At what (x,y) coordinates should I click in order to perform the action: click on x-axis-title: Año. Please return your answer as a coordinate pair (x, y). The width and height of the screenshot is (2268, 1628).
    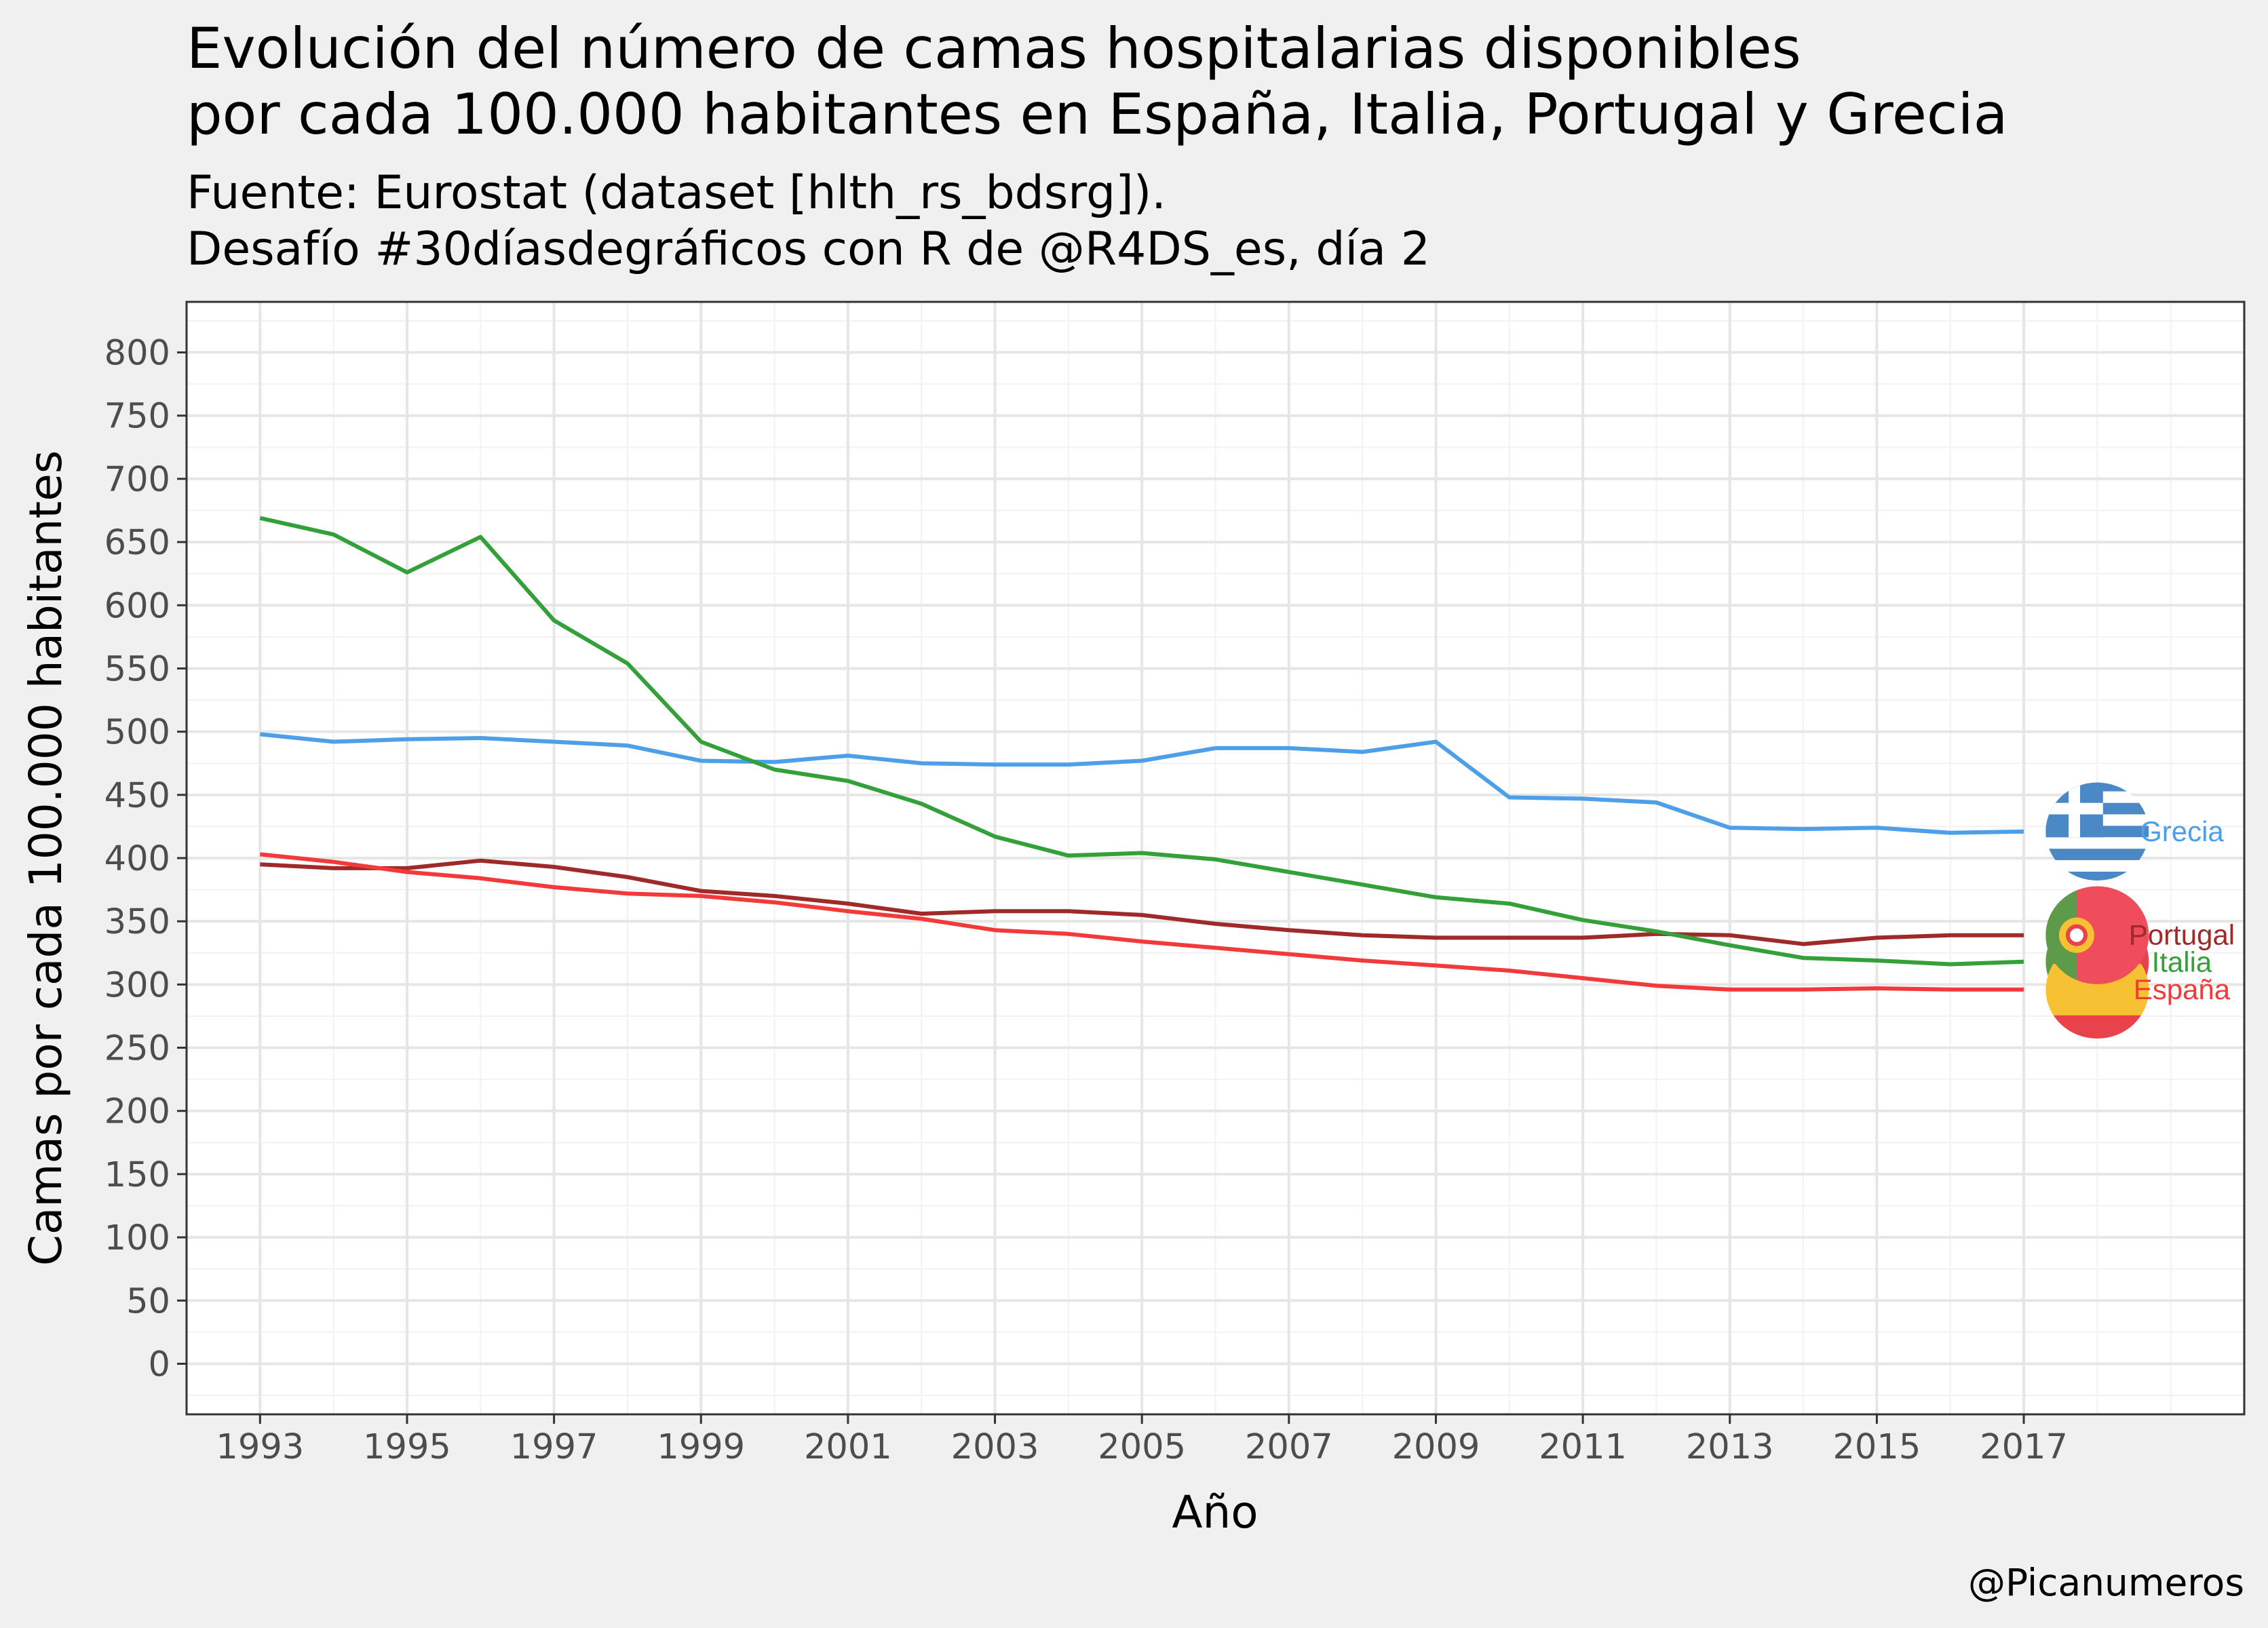
    Looking at the image, I should click on (1215, 1512).